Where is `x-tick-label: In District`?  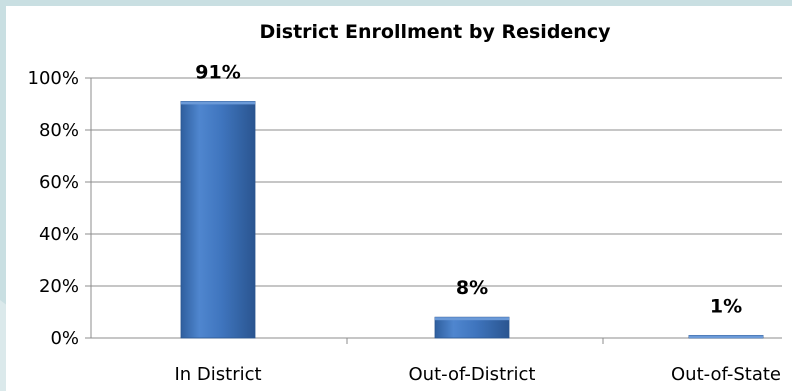
x-tick-label: In District is located at coordinates (217, 374).